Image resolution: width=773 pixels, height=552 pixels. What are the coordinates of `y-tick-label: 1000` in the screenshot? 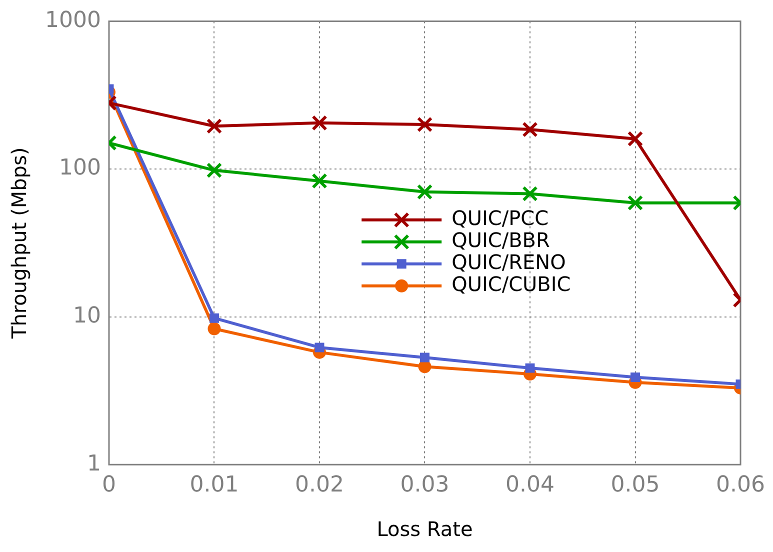 It's located at (72, 20).